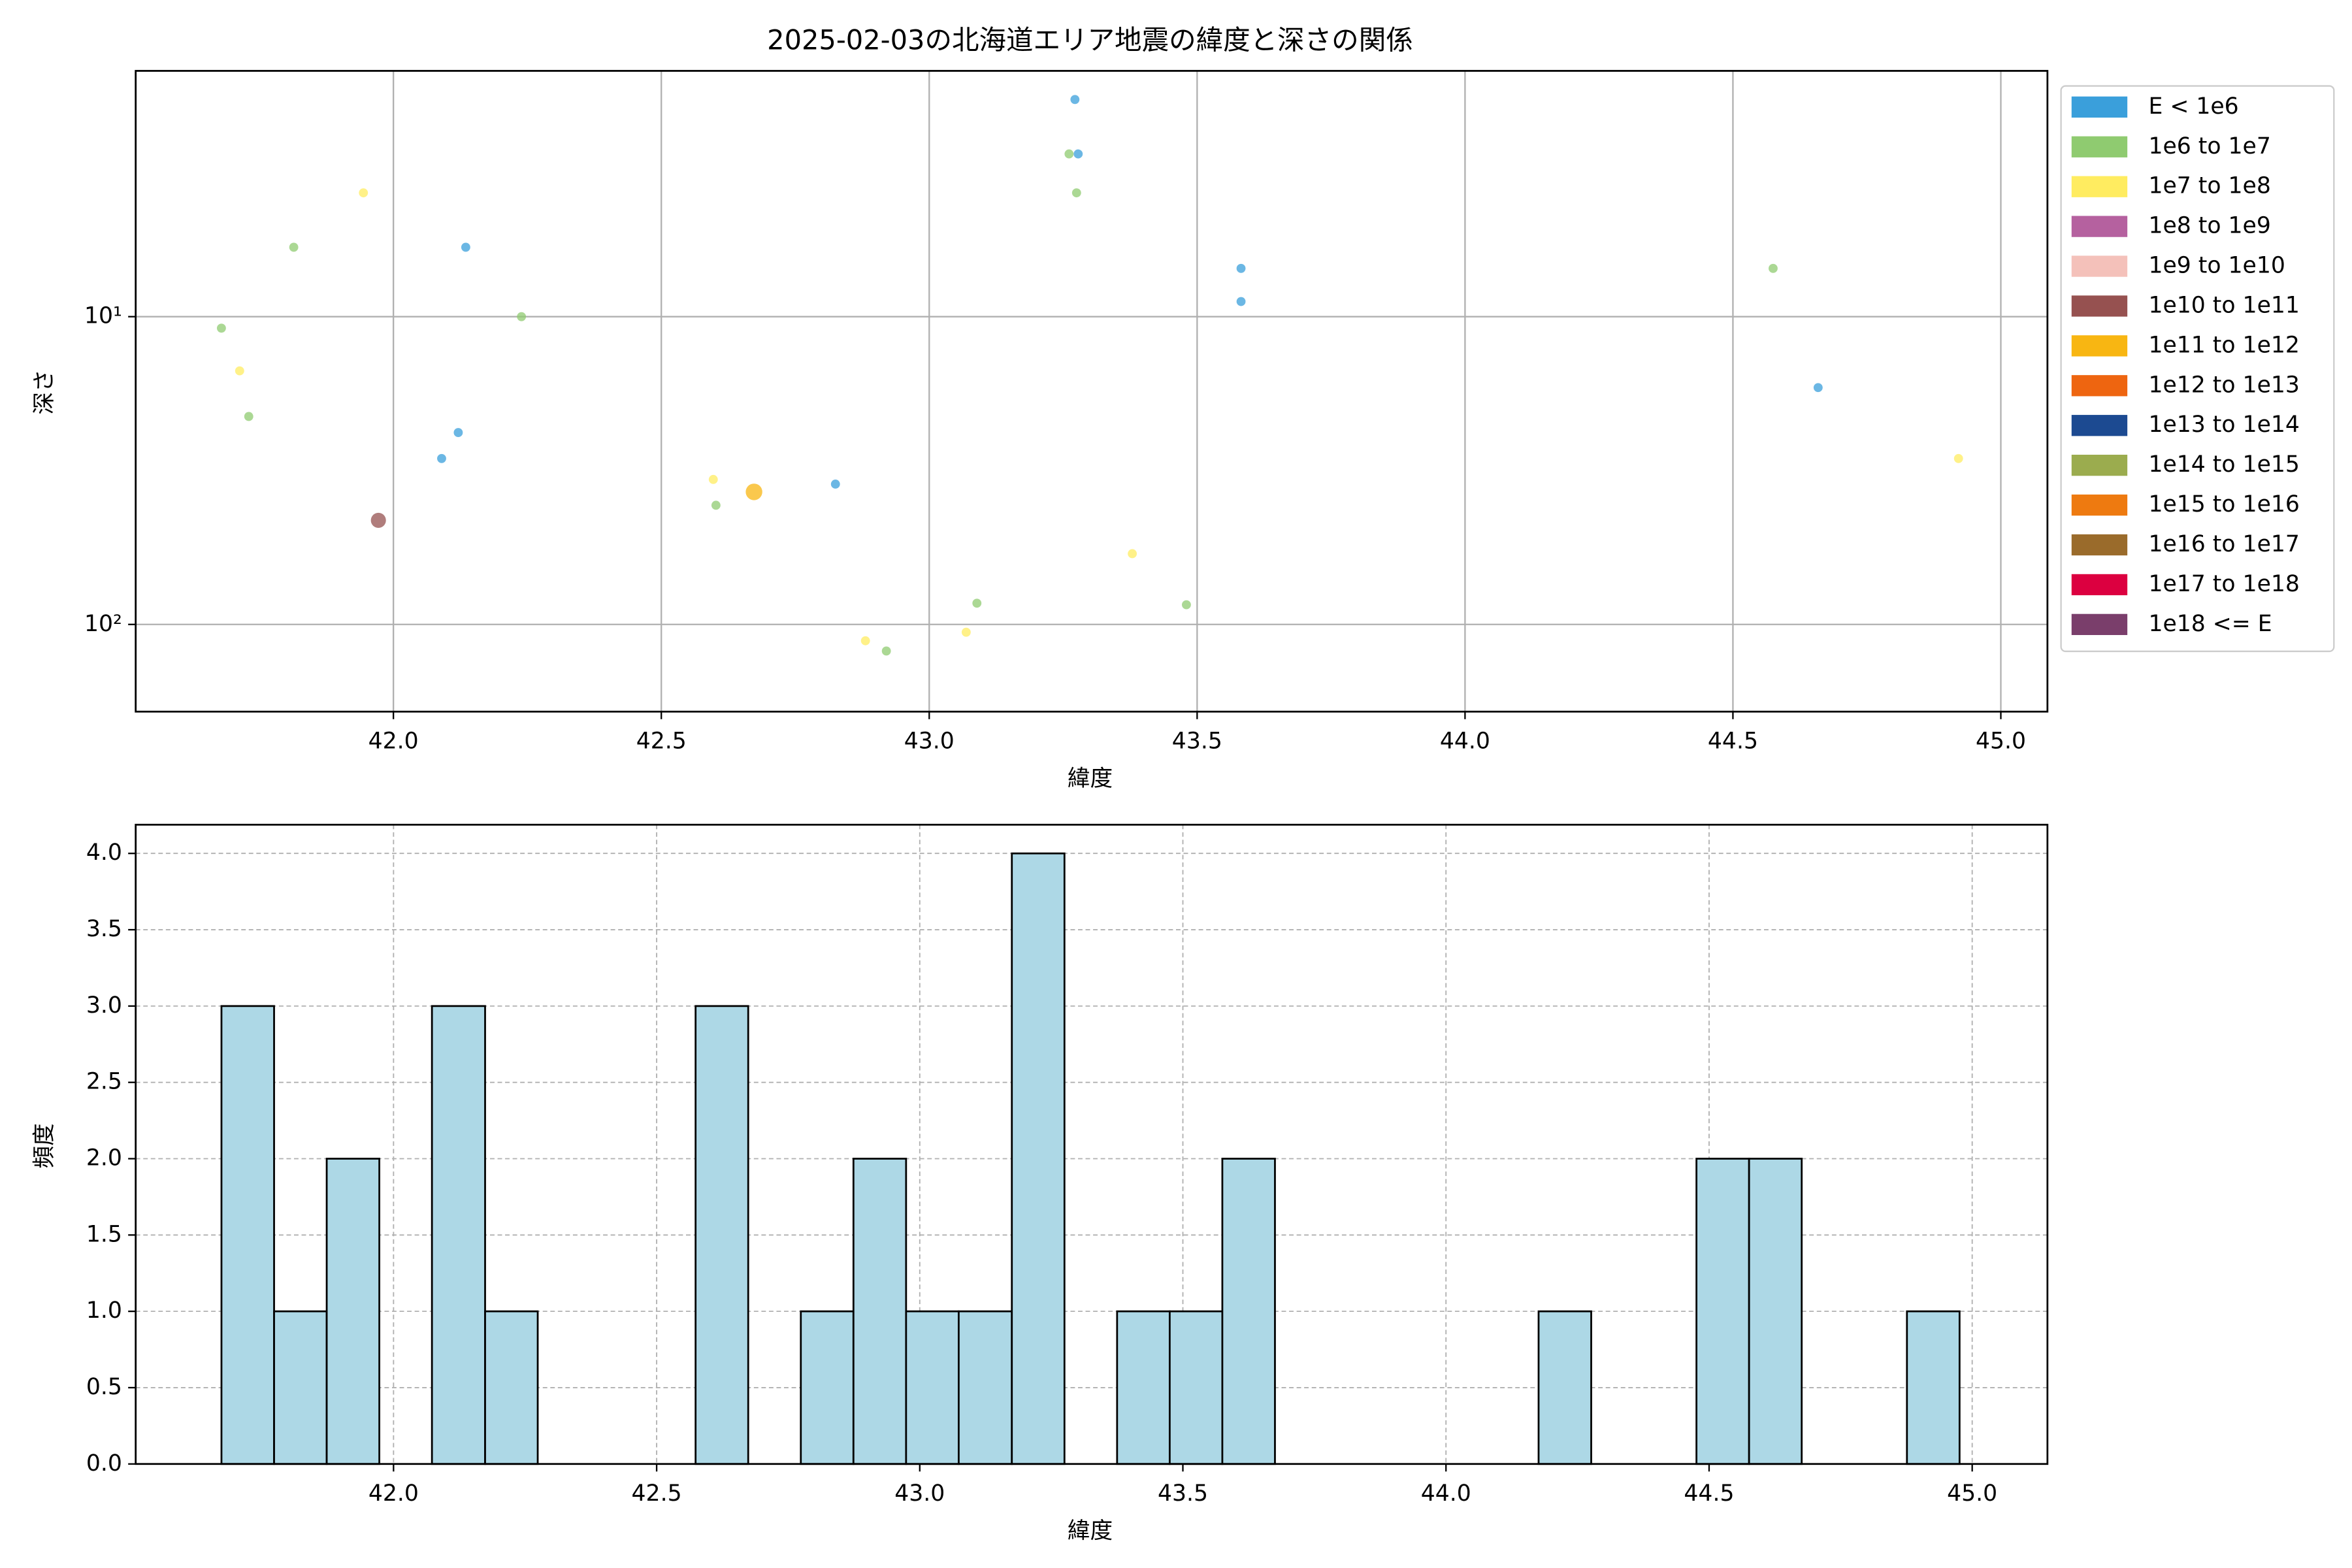 The width and height of the screenshot is (2352, 1568). What do you see at coordinates (2223, 504) in the screenshot?
I see `legend-label: 1e15 to 1e16` at bounding box center [2223, 504].